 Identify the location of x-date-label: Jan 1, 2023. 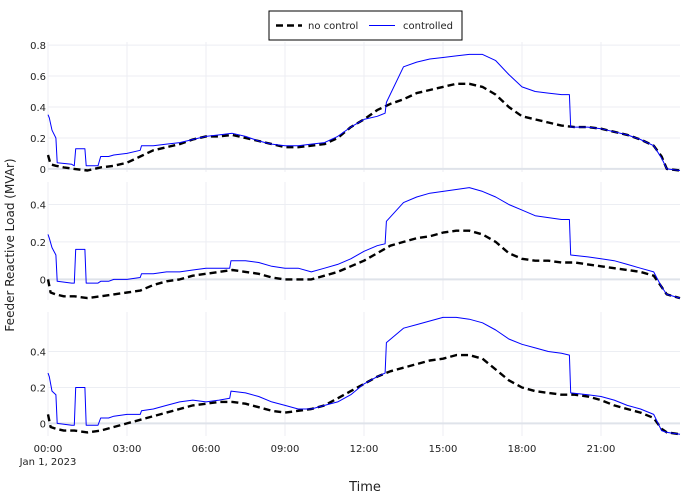
(48, 462).